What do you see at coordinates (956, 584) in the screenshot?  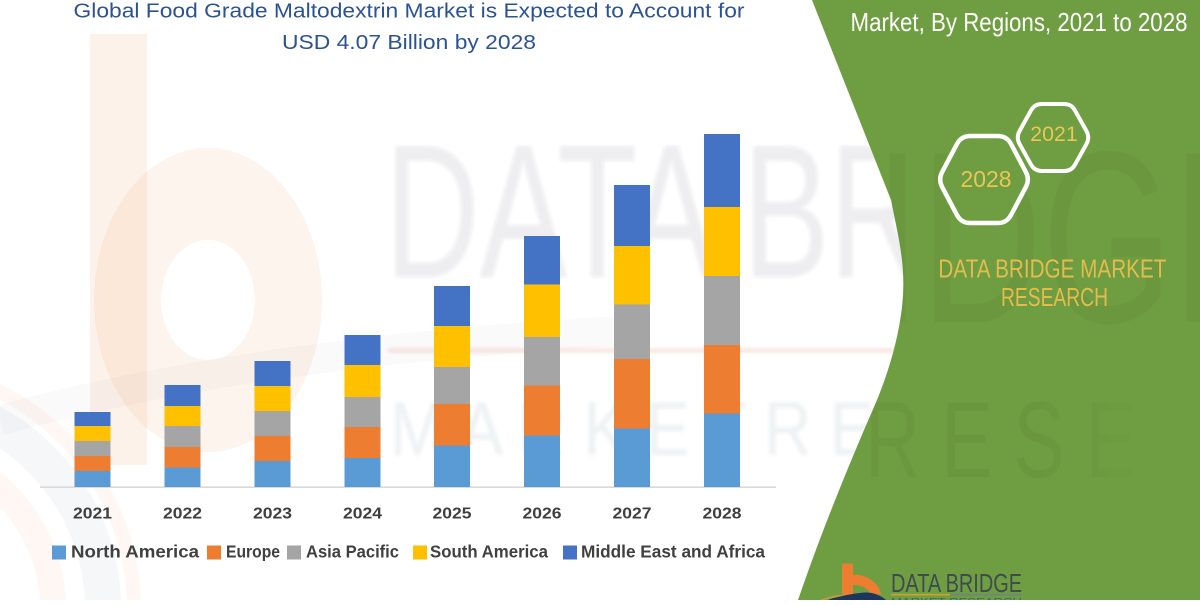 I see `svg-text: DATA BRIDGE` at bounding box center [956, 584].